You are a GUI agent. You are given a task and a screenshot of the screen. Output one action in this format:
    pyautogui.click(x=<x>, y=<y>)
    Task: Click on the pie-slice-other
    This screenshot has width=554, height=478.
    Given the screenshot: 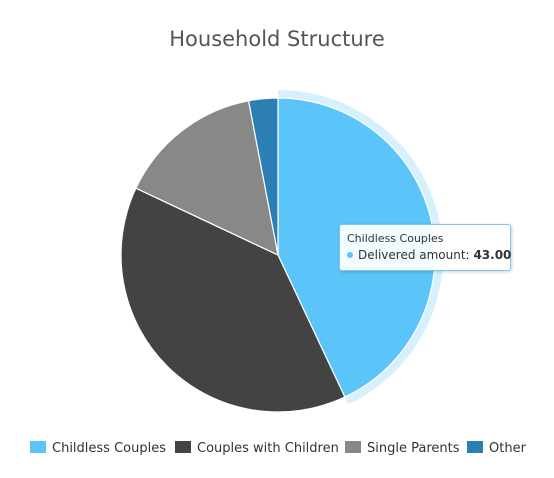 What is the action you would take?
    pyautogui.click(x=263, y=176)
    